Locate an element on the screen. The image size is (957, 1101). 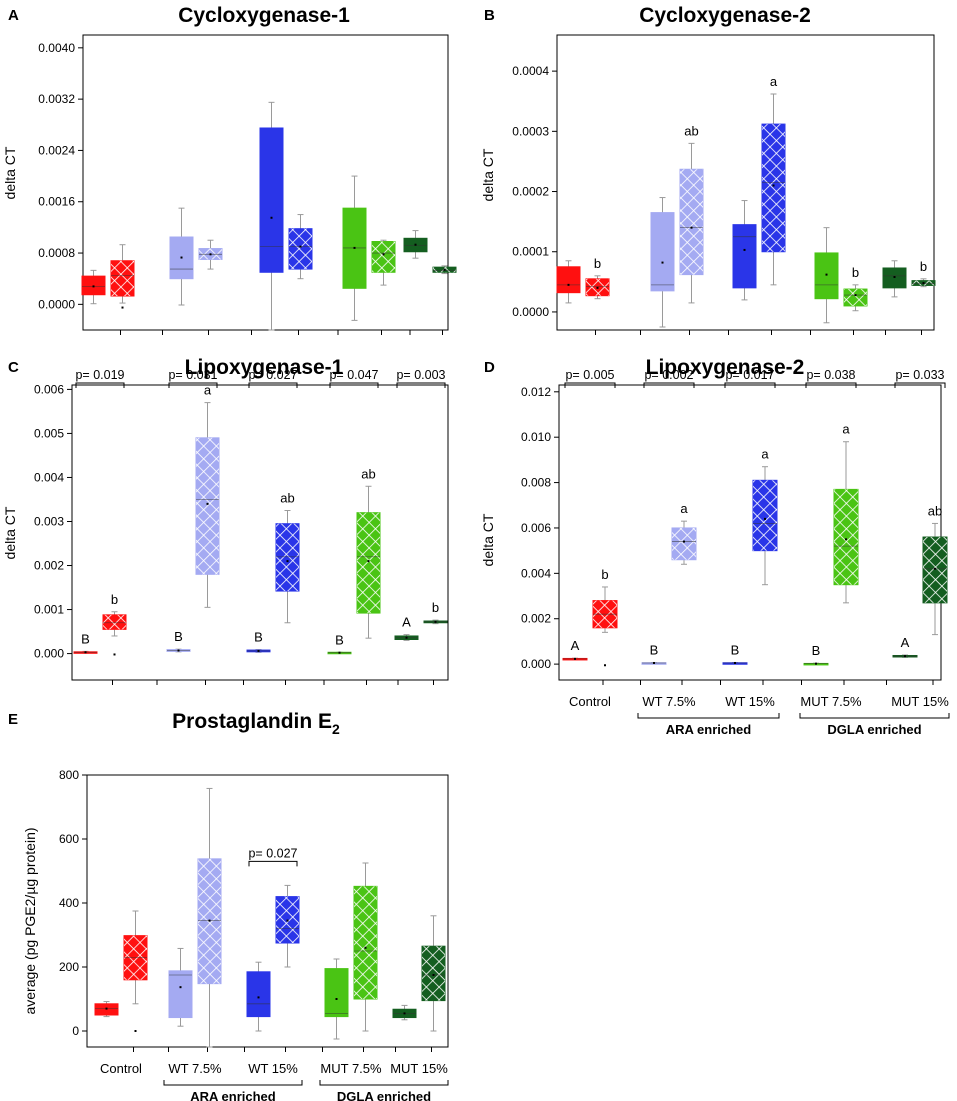
y-tick-label: 0.0000 is located at coordinates (530, 312).